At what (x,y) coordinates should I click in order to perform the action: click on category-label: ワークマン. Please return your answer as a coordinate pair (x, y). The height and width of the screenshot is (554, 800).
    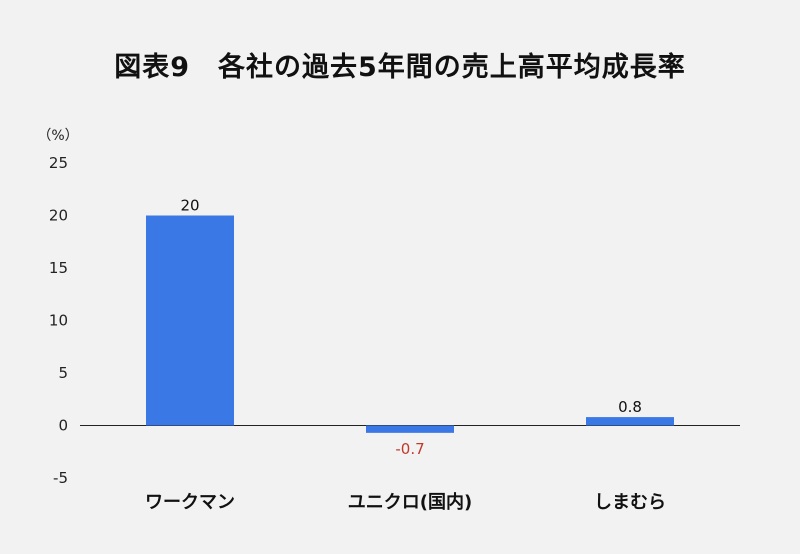
    Looking at the image, I should click on (190, 502).